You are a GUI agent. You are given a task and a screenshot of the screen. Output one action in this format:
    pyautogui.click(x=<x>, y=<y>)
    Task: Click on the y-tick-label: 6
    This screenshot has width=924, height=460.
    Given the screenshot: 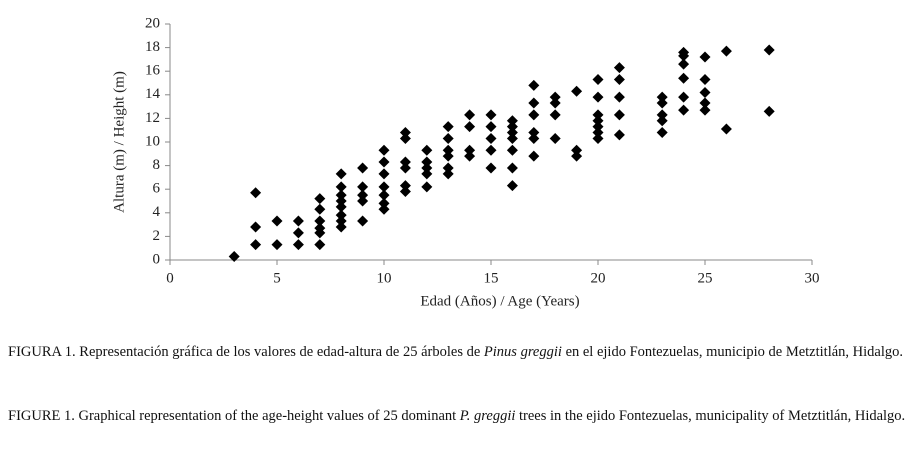 What is the action you would take?
    pyautogui.click(x=157, y=189)
    